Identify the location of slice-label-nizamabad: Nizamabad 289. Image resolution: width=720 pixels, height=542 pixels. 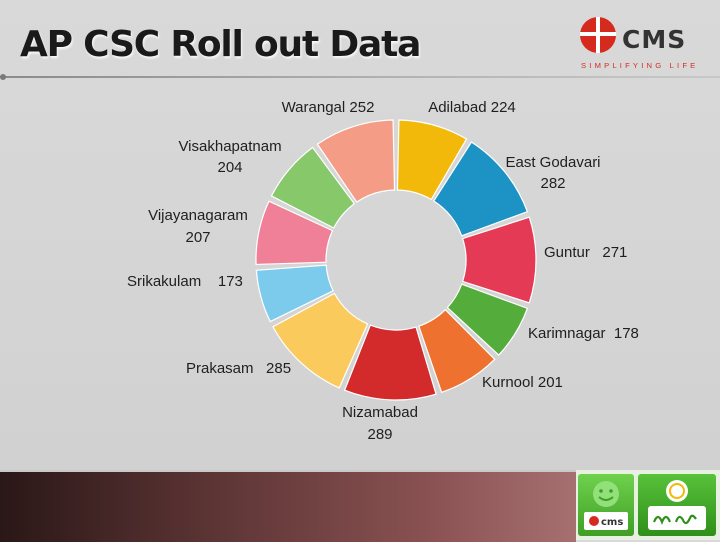
(380, 423).